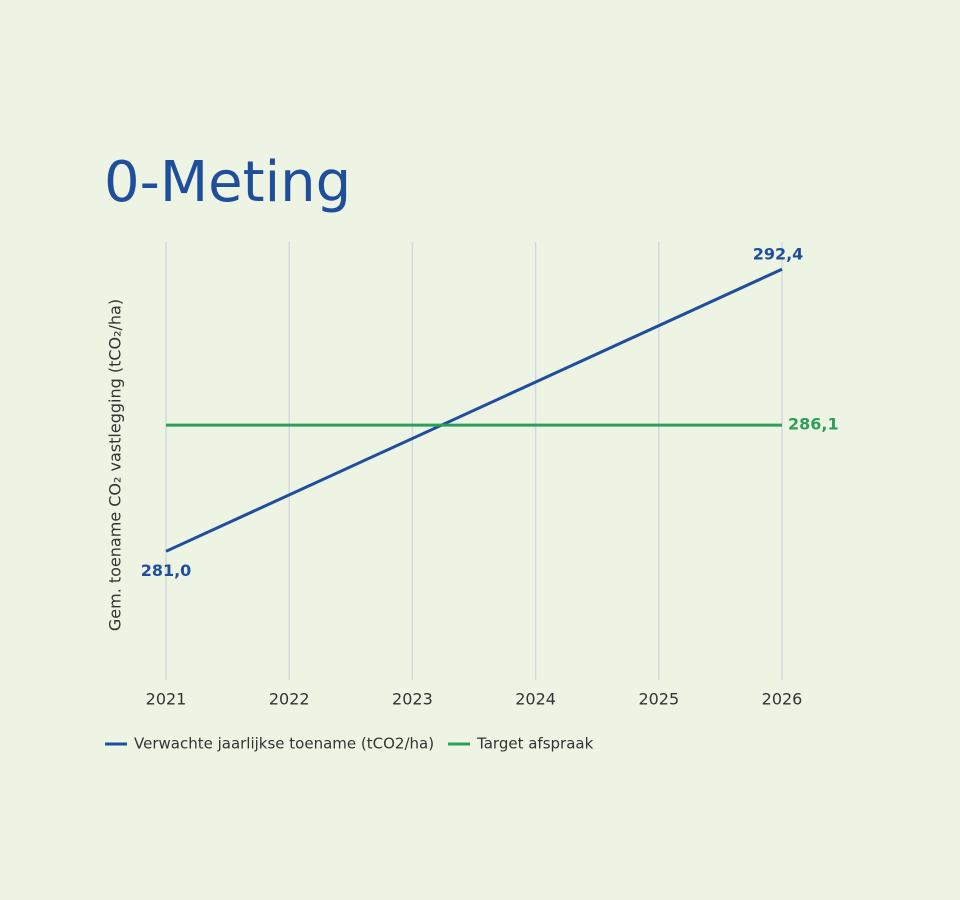 This screenshot has width=960, height=900. What do you see at coordinates (412, 699) in the screenshot?
I see `x-tick-label: 2023` at bounding box center [412, 699].